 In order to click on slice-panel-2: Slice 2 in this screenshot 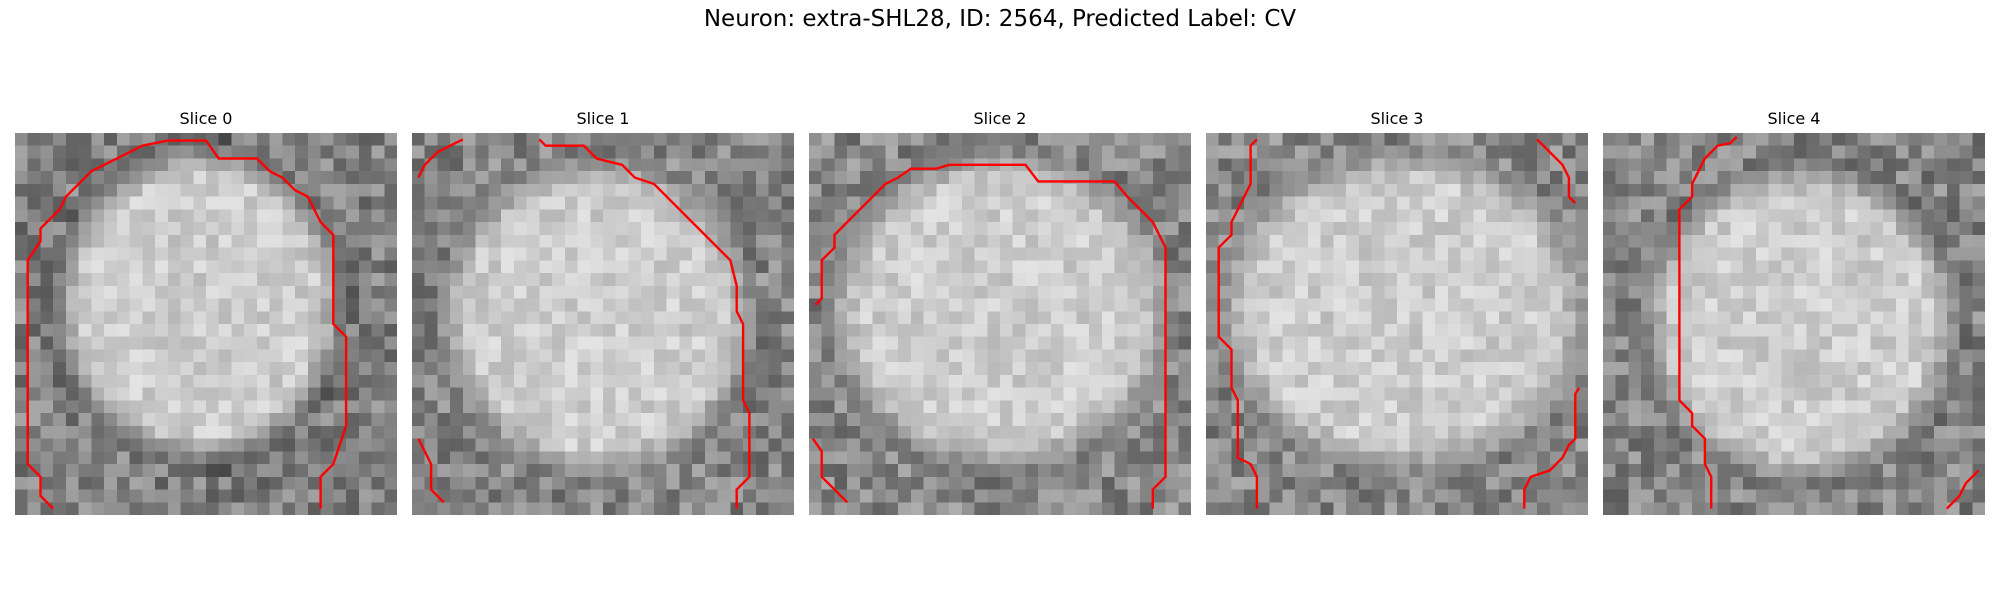, I will do `click(1000, 311)`.